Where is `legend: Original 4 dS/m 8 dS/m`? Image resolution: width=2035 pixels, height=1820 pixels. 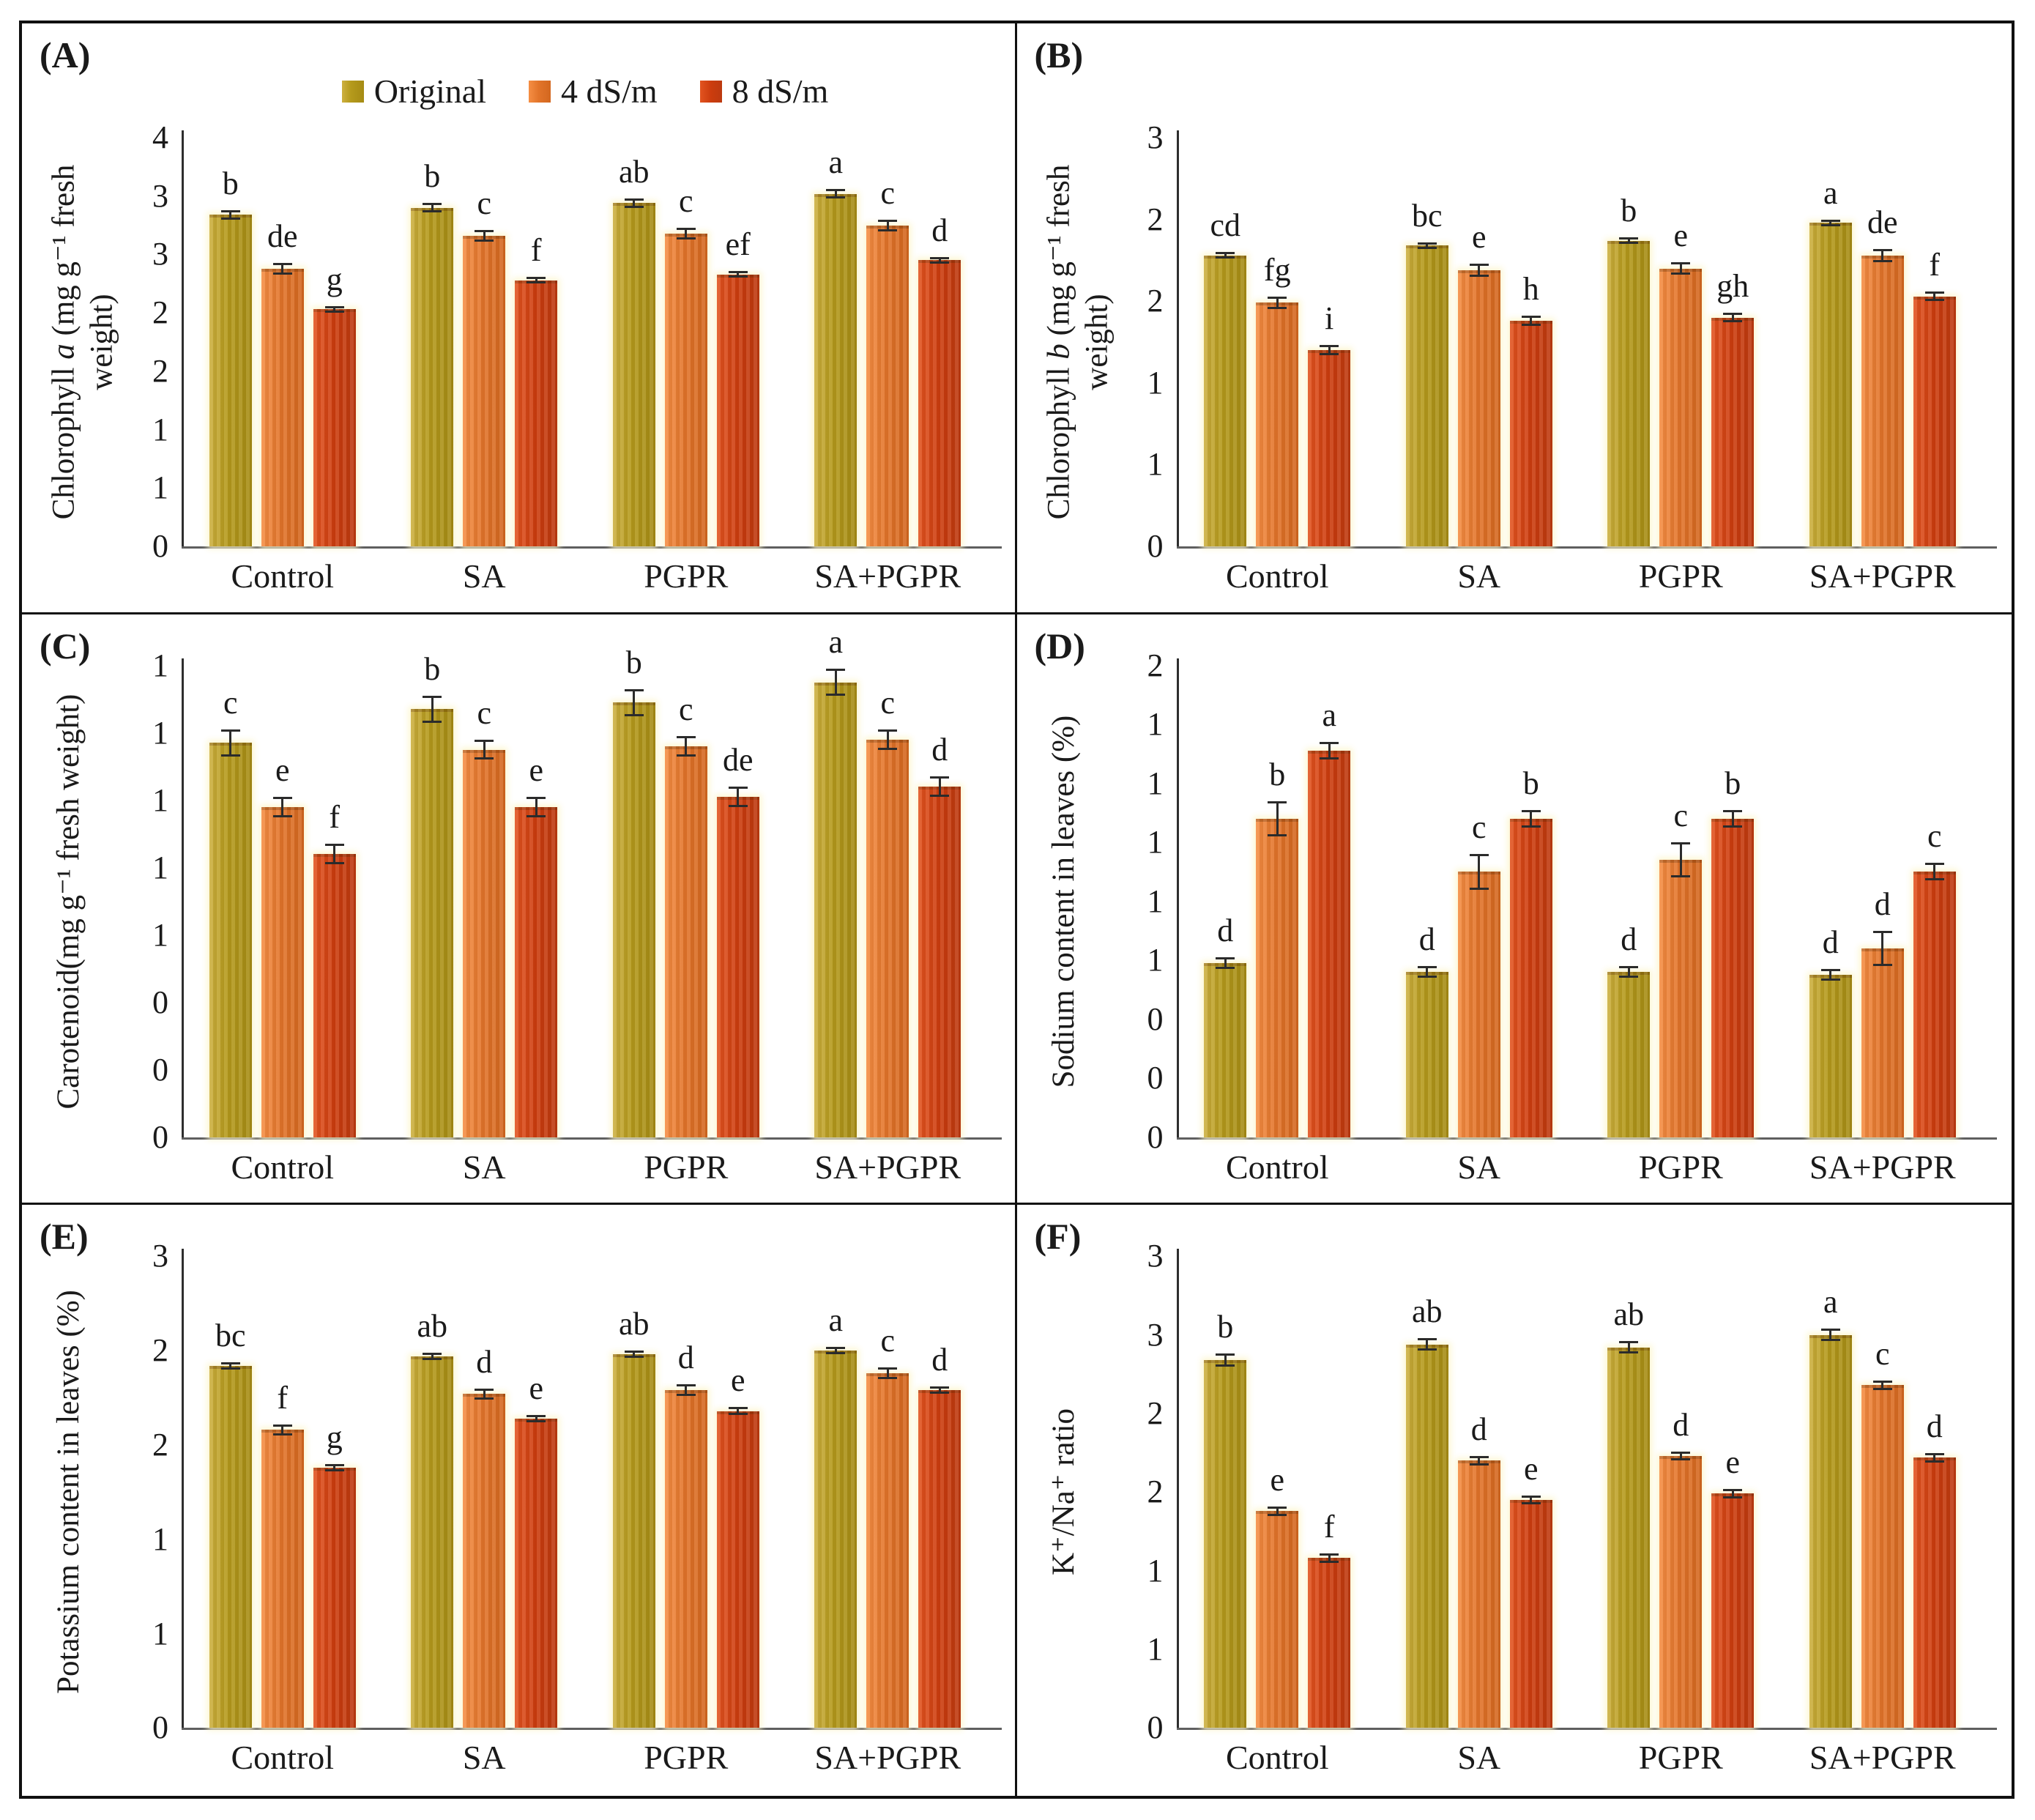
legend: Original 4 dS/m 8 dS/m is located at coordinates (585, 91).